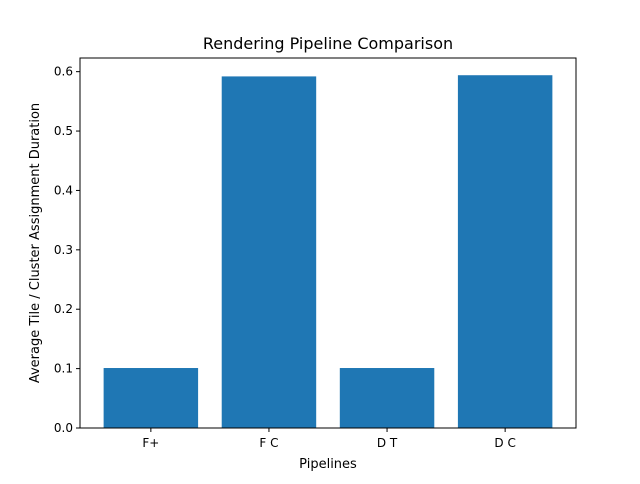 The width and height of the screenshot is (640, 484). What do you see at coordinates (328, 43) in the screenshot?
I see `chart-title: Rendering Pipeline Comparison` at bounding box center [328, 43].